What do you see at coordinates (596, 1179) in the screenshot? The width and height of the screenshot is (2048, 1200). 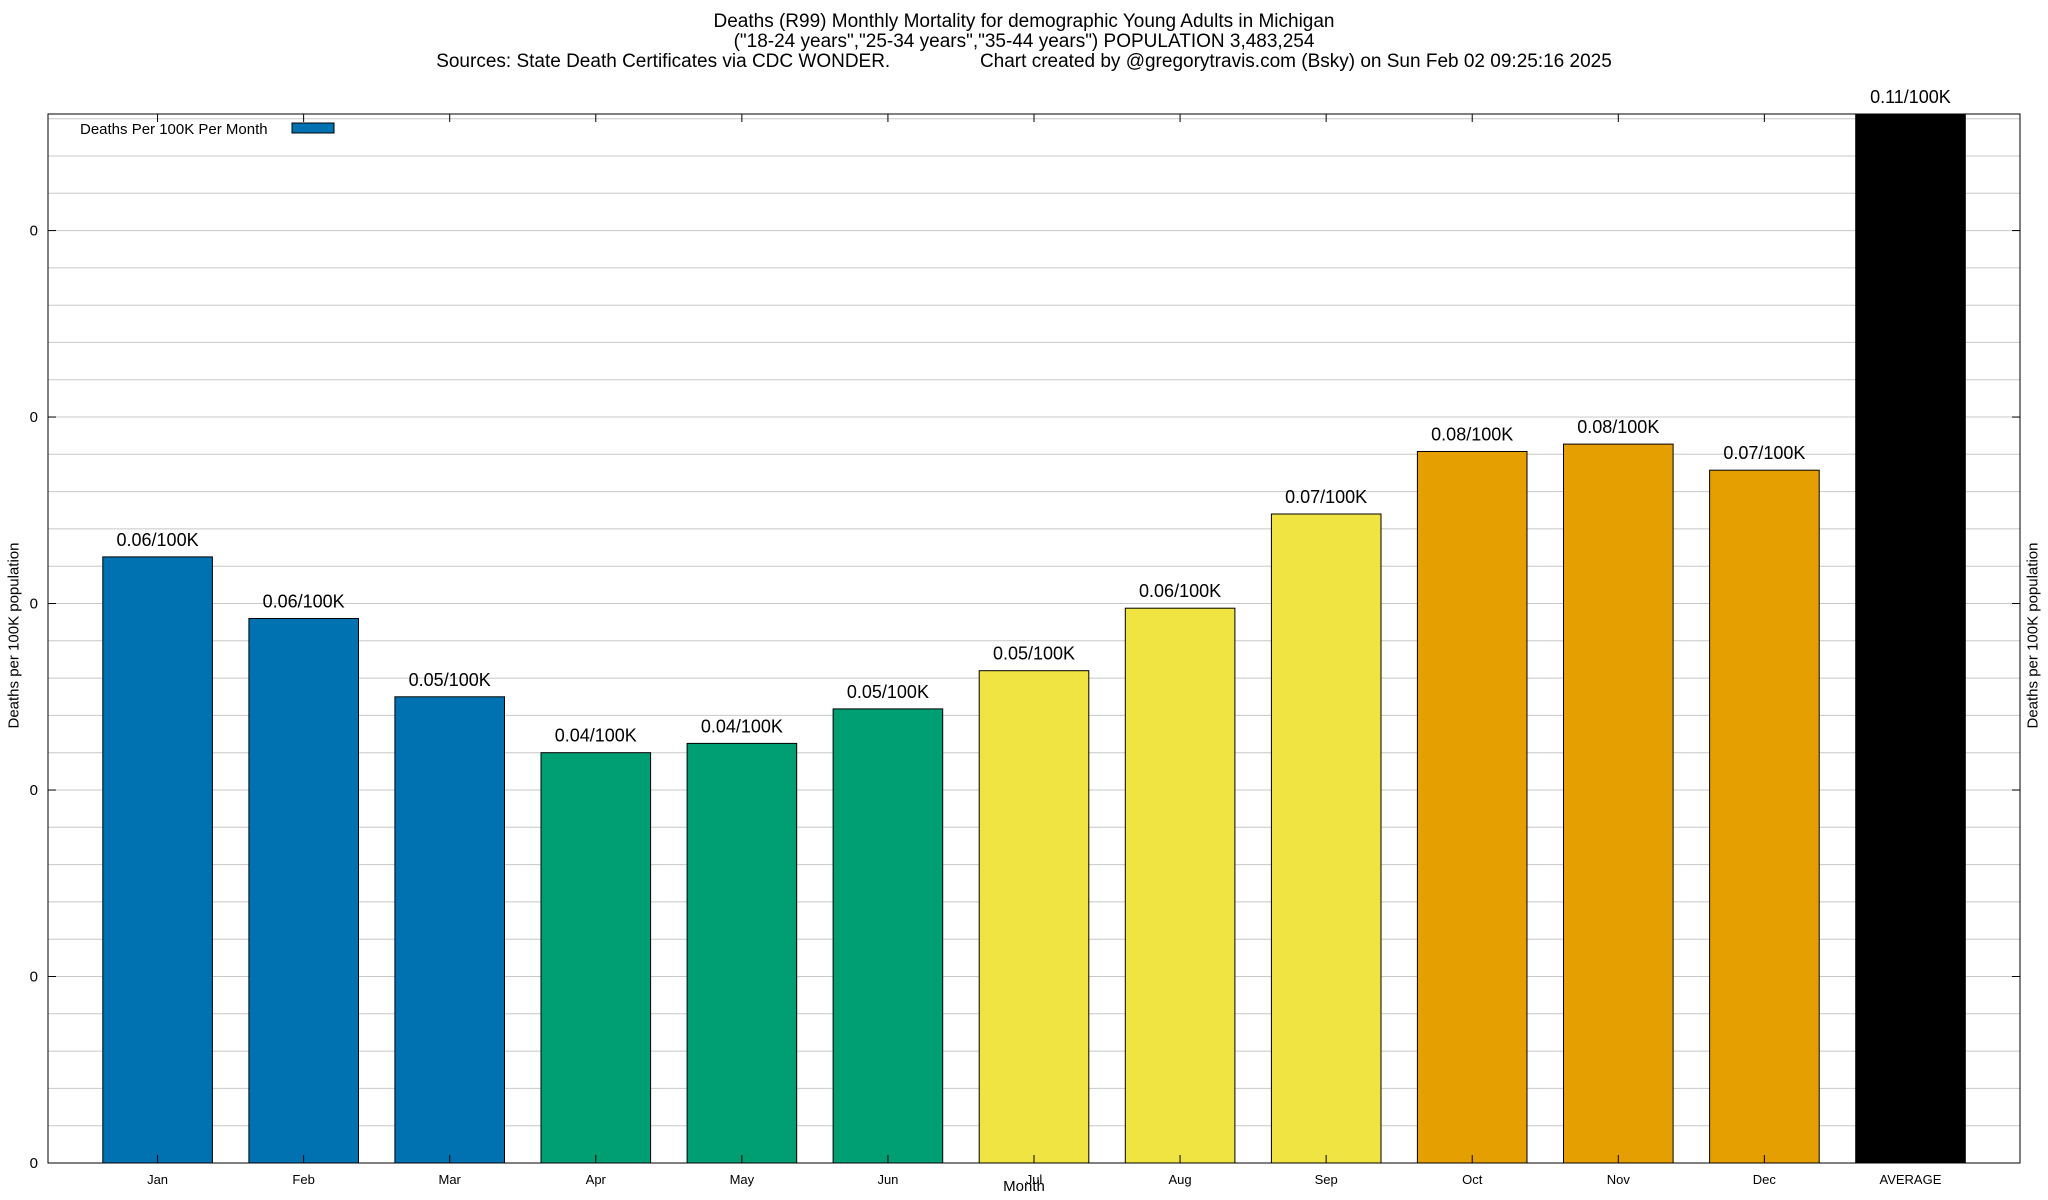 I see `x-tick-label: Apr` at bounding box center [596, 1179].